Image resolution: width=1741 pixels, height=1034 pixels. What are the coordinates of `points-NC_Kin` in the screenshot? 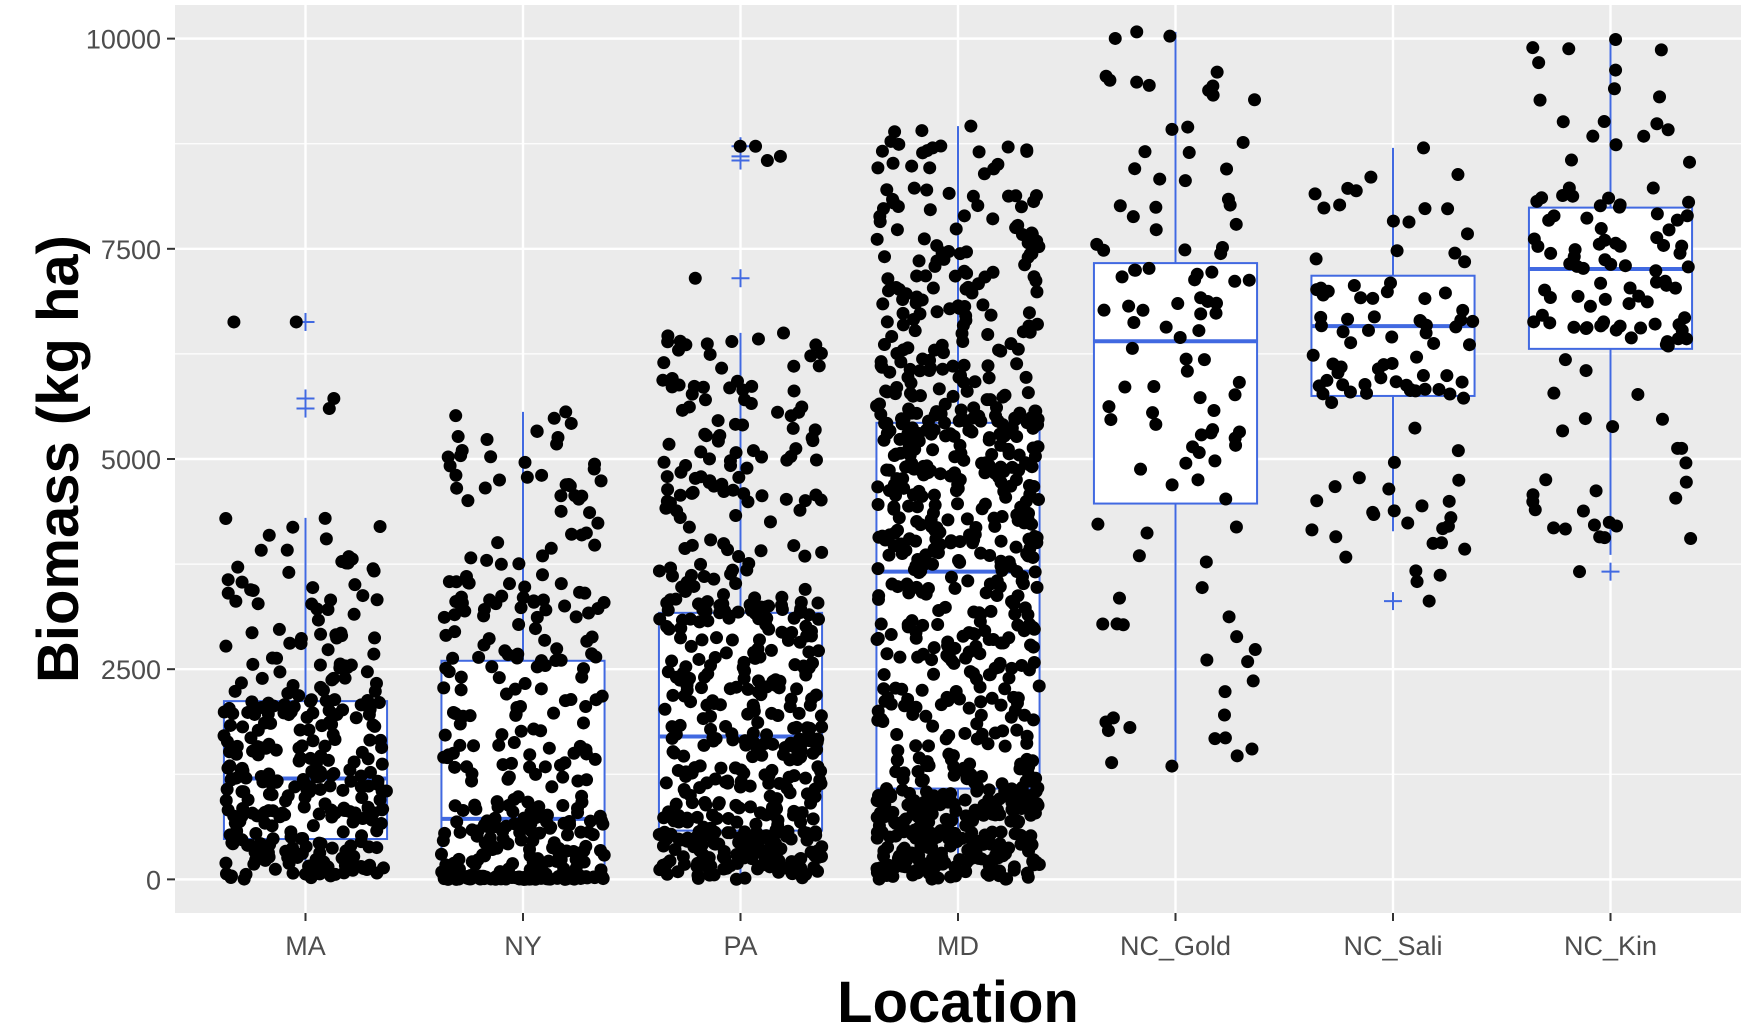 It's located at (1612, 305).